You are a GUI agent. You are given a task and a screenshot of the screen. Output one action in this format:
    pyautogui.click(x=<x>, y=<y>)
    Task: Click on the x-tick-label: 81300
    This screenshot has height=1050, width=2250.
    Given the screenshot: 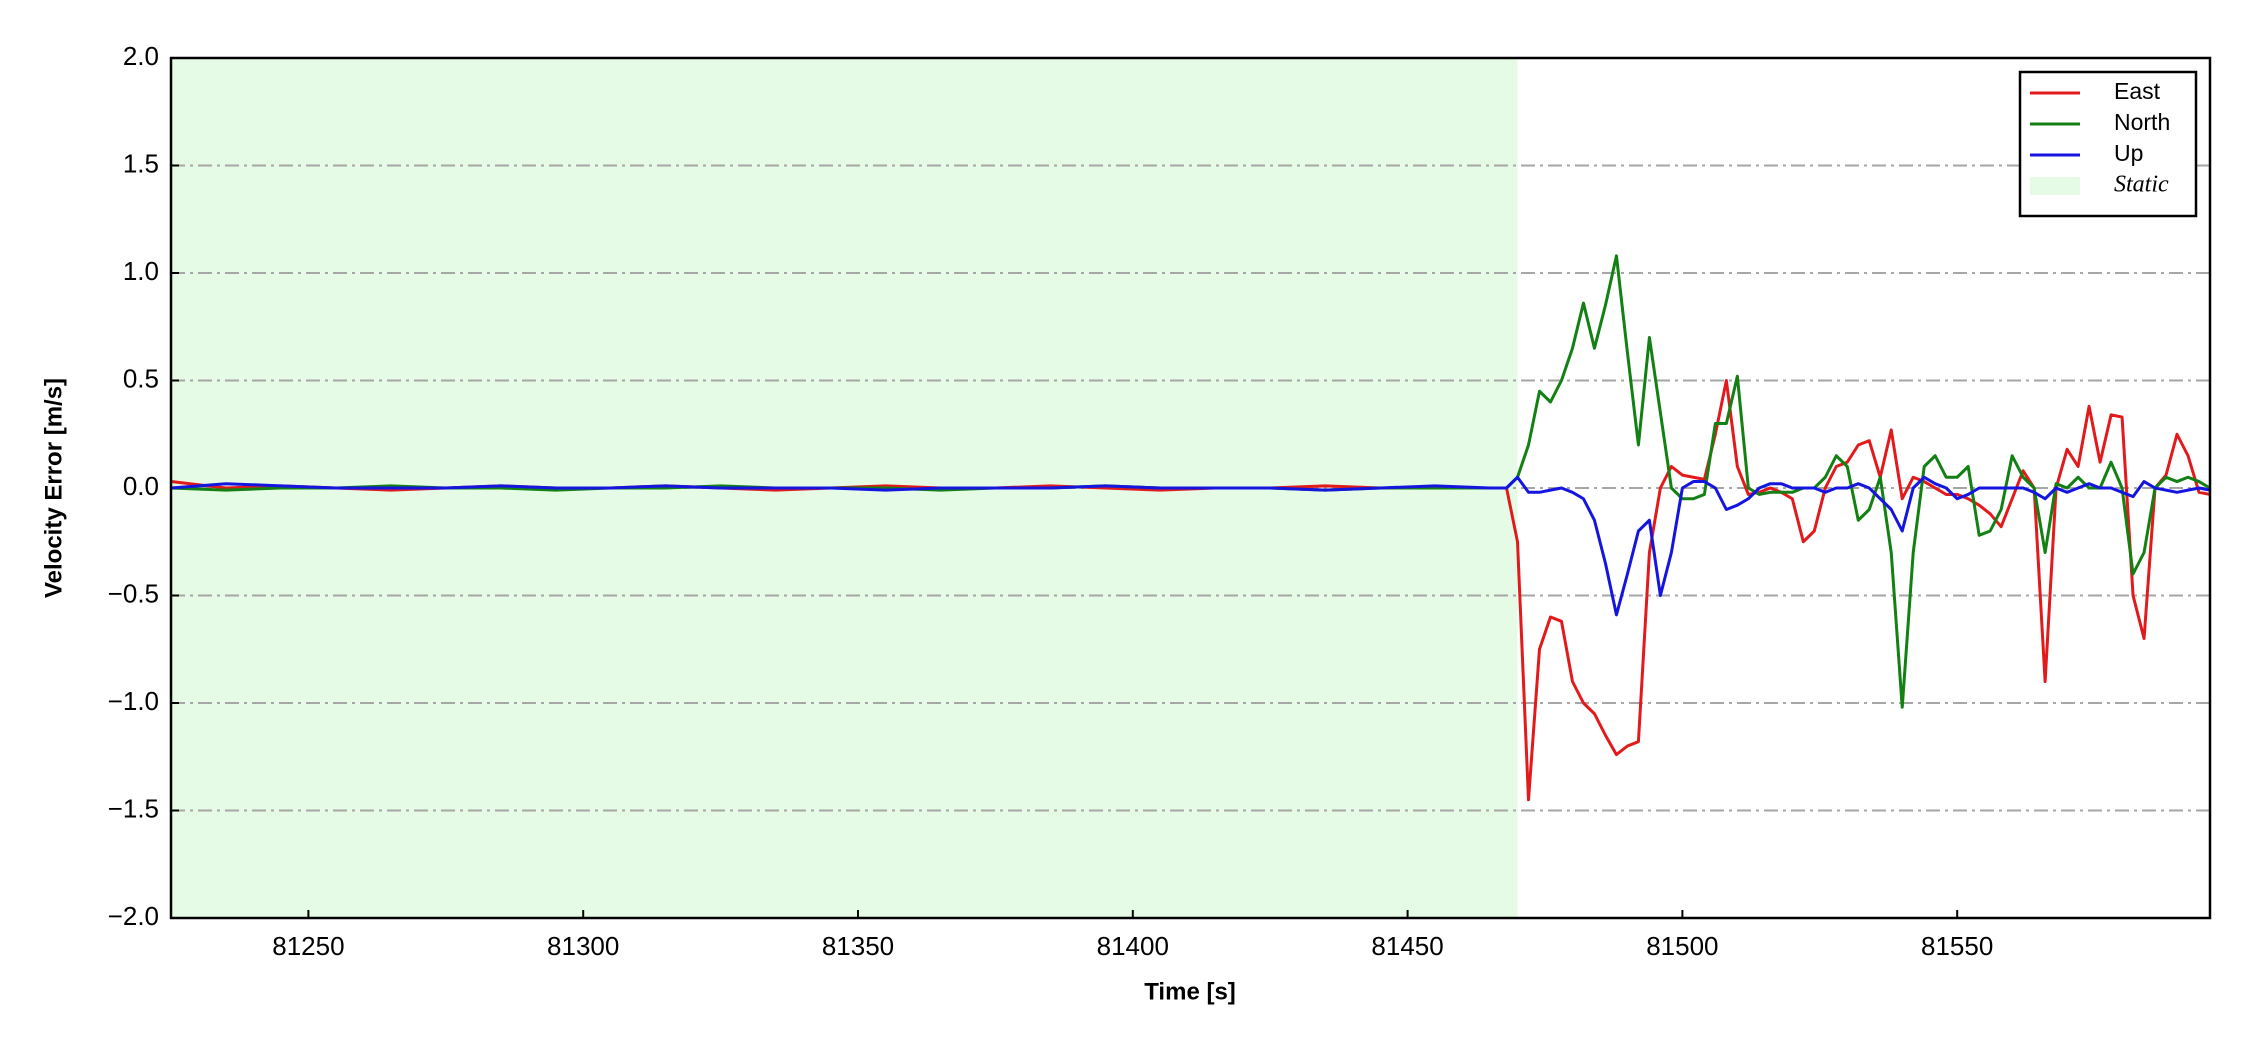 What is the action you would take?
    pyautogui.click(x=583, y=946)
    